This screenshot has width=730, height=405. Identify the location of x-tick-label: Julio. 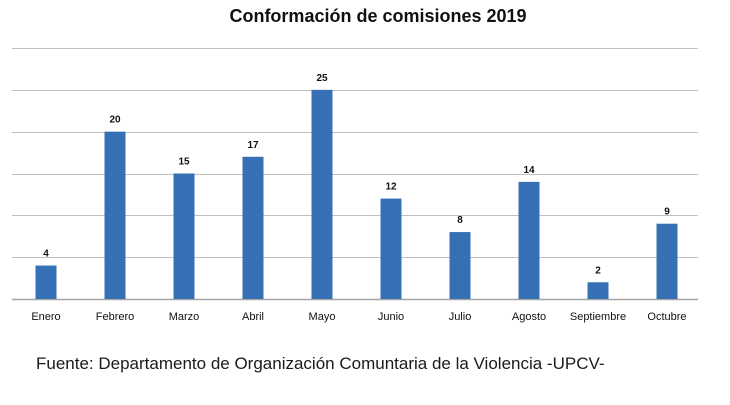
(460, 317).